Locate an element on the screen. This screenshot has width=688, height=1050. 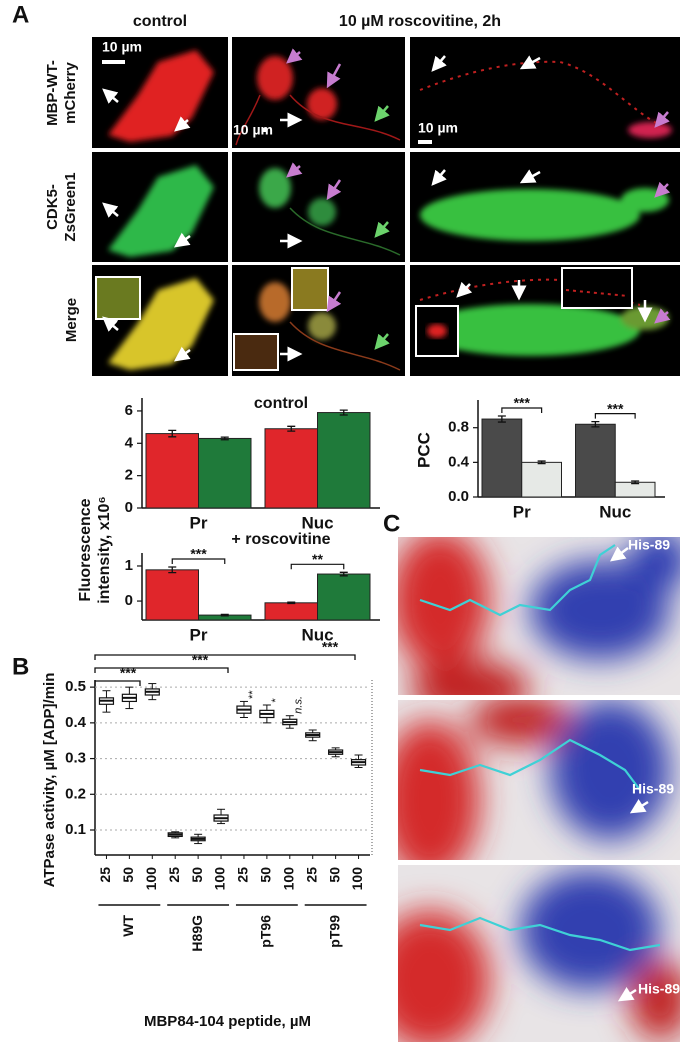
group-label: pT99 is located at coordinates (334, 931).